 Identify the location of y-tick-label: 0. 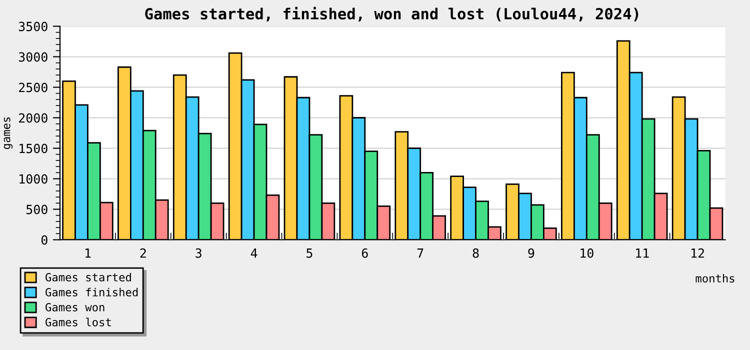
(44, 240).